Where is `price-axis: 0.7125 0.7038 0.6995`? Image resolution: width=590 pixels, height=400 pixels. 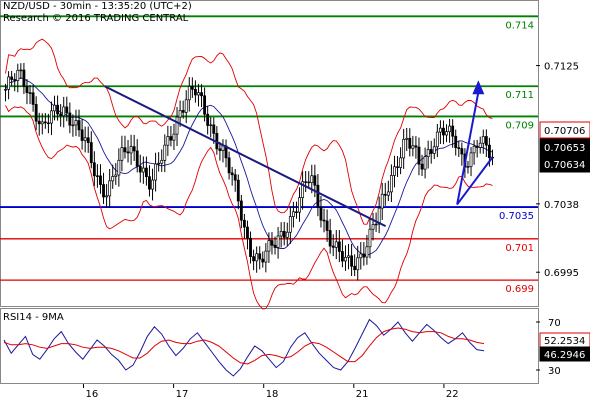
price-axis: 0.7125 0.7038 0.6995 is located at coordinates (557, 170).